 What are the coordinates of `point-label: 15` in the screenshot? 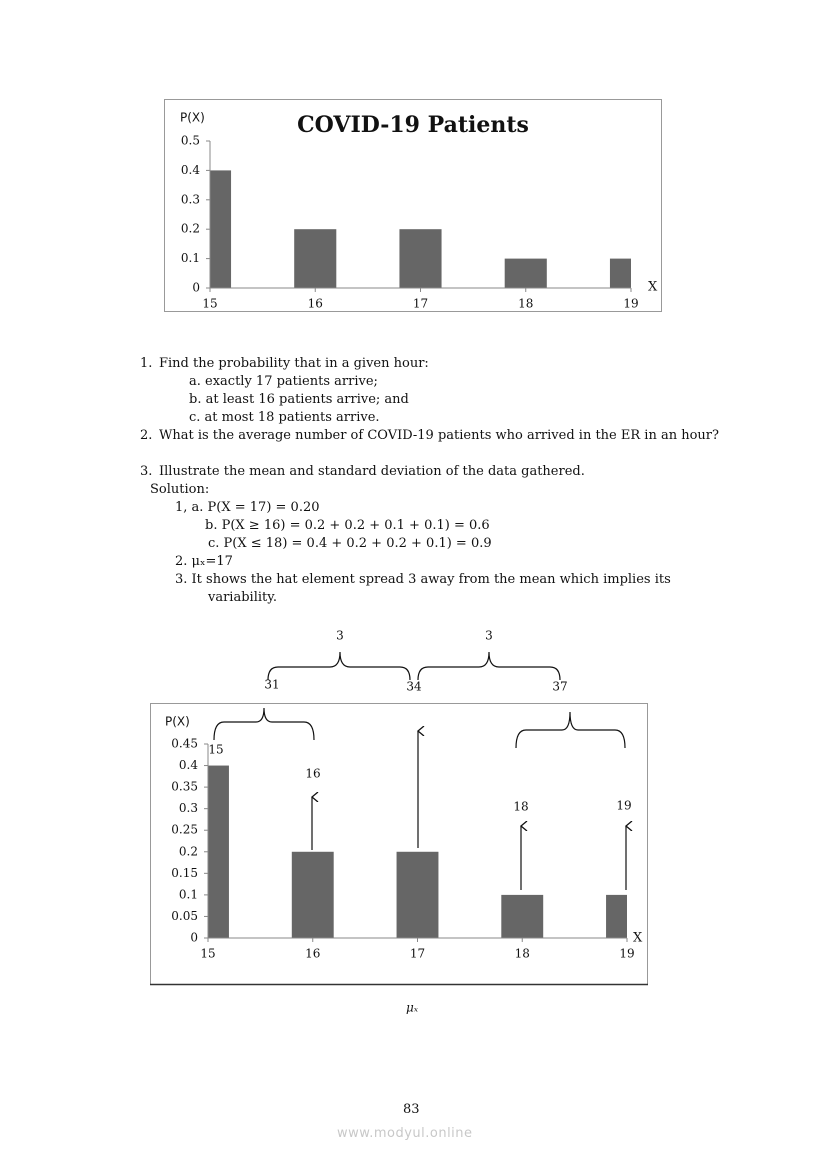 It's located at (215, 750).